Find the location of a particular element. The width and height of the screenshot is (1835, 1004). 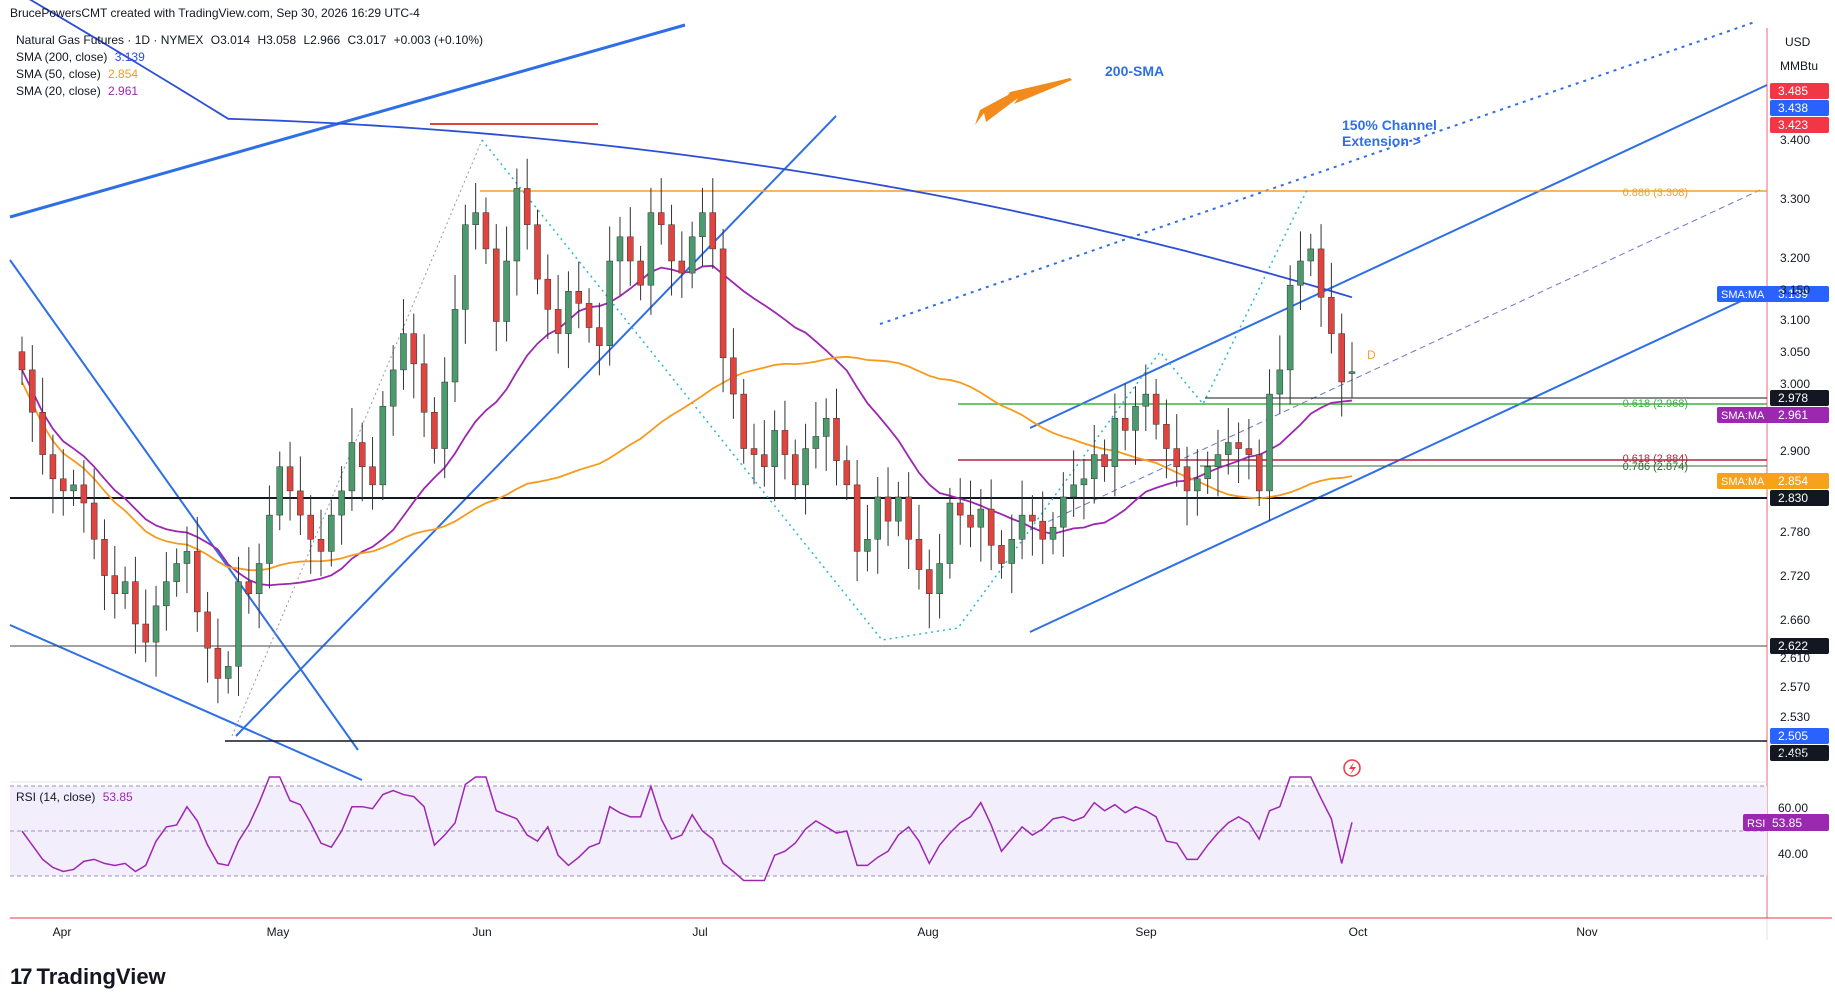

price-badge: SMA:MA 2.854 is located at coordinates (1773, 481).